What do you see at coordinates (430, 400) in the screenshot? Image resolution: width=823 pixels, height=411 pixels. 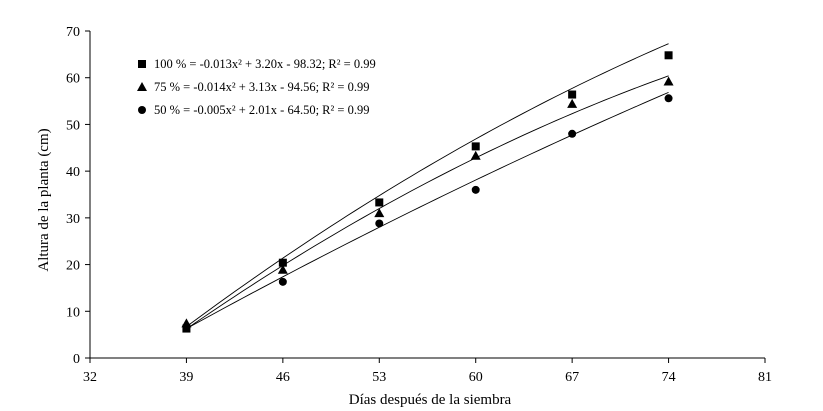 I see `x-axis-title: Días después de la siembra` at bounding box center [430, 400].